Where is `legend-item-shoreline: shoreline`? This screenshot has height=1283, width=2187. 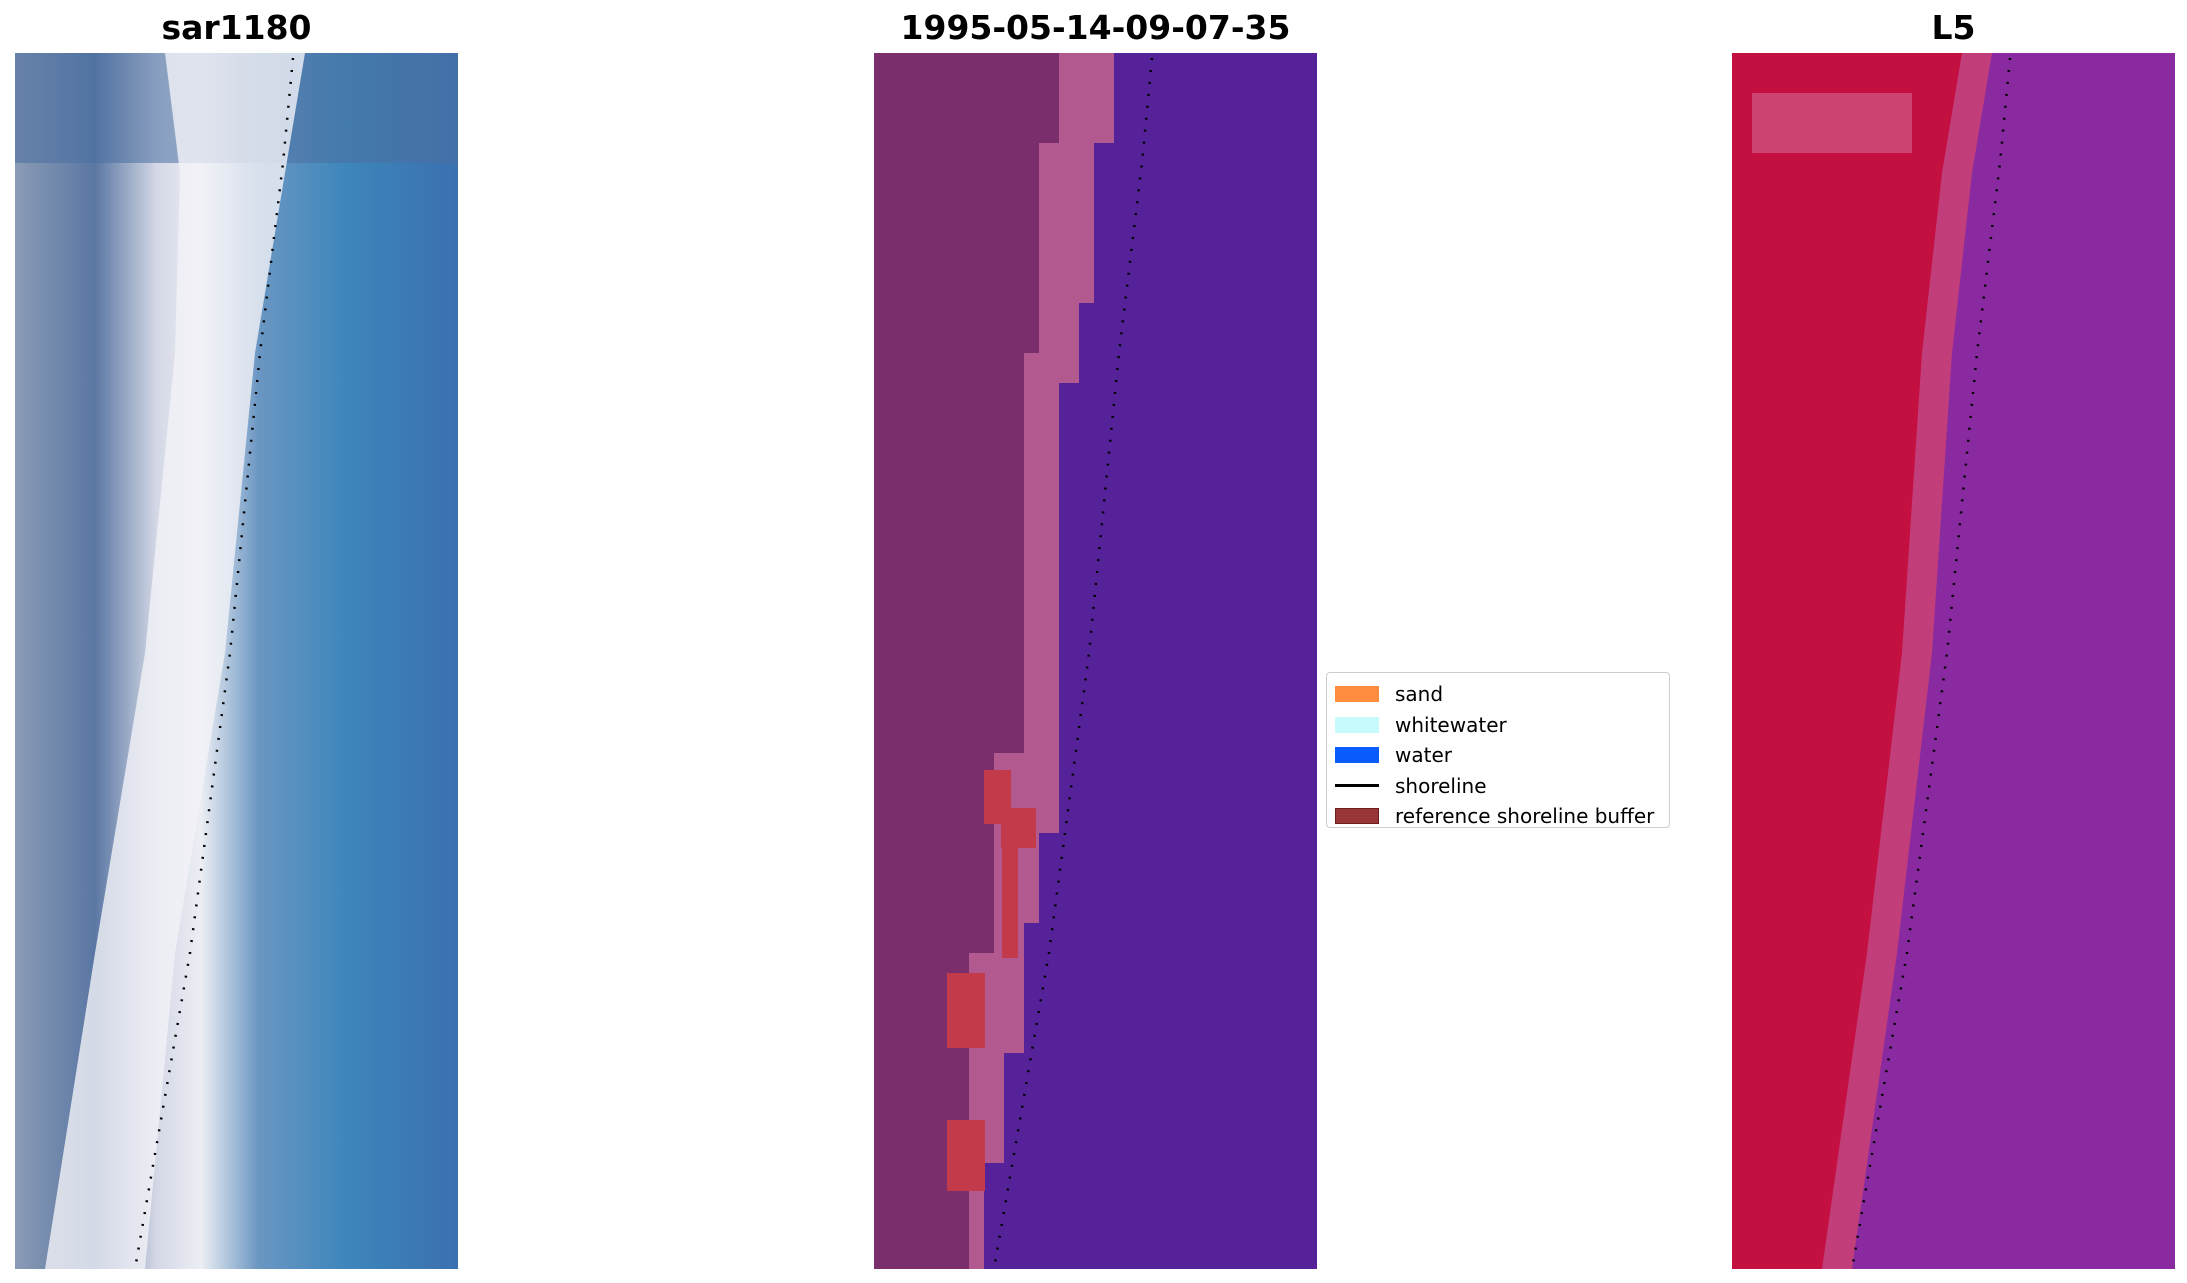
legend-item-shoreline: shoreline is located at coordinates (1502, 786).